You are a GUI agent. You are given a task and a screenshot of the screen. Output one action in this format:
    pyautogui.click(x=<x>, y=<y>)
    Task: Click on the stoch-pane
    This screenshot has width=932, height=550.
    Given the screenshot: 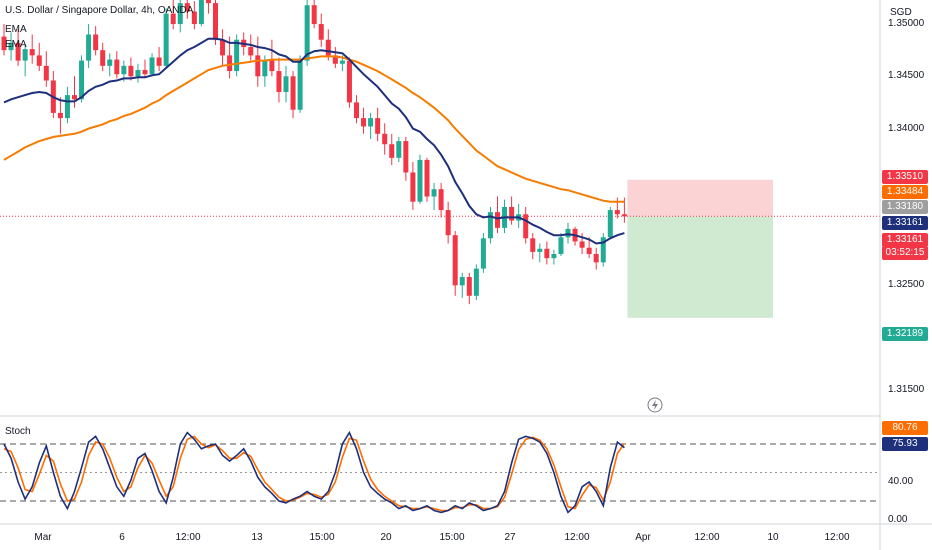 What is the action you would take?
    pyautogui.click(x=440, y=472)
    